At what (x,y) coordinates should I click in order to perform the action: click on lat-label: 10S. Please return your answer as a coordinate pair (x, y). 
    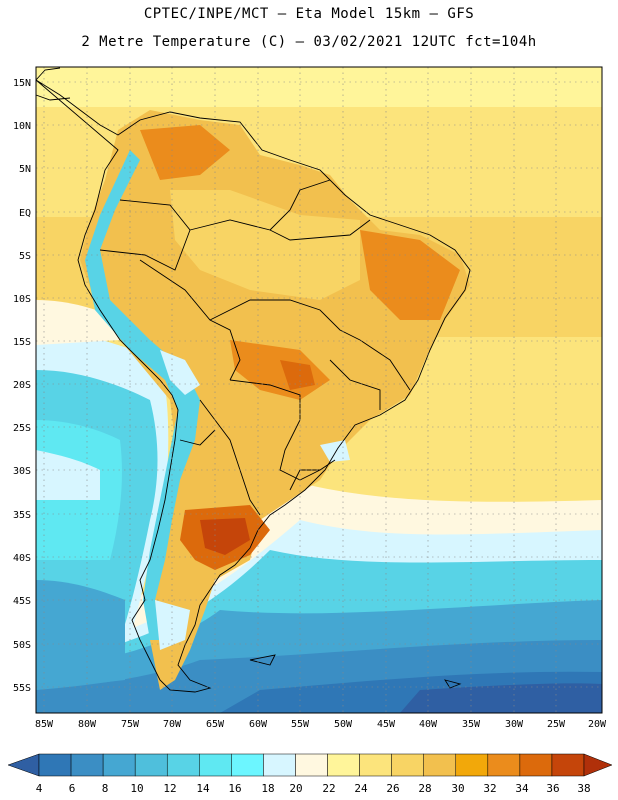
    Looking at the image, I should click on (22, 299).